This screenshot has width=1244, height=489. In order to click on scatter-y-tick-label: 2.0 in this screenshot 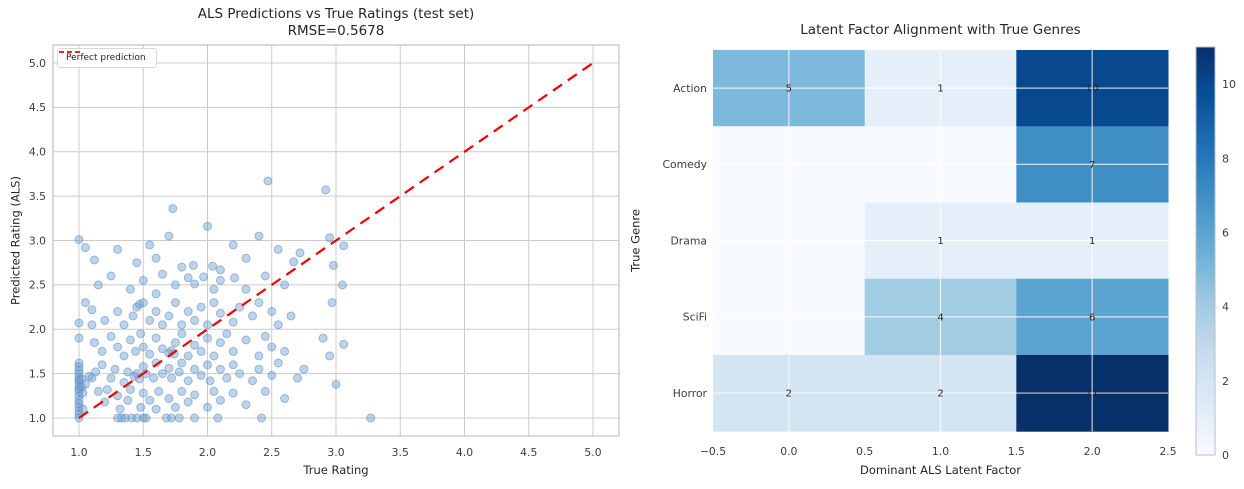, I will do `click(37, 329)`.